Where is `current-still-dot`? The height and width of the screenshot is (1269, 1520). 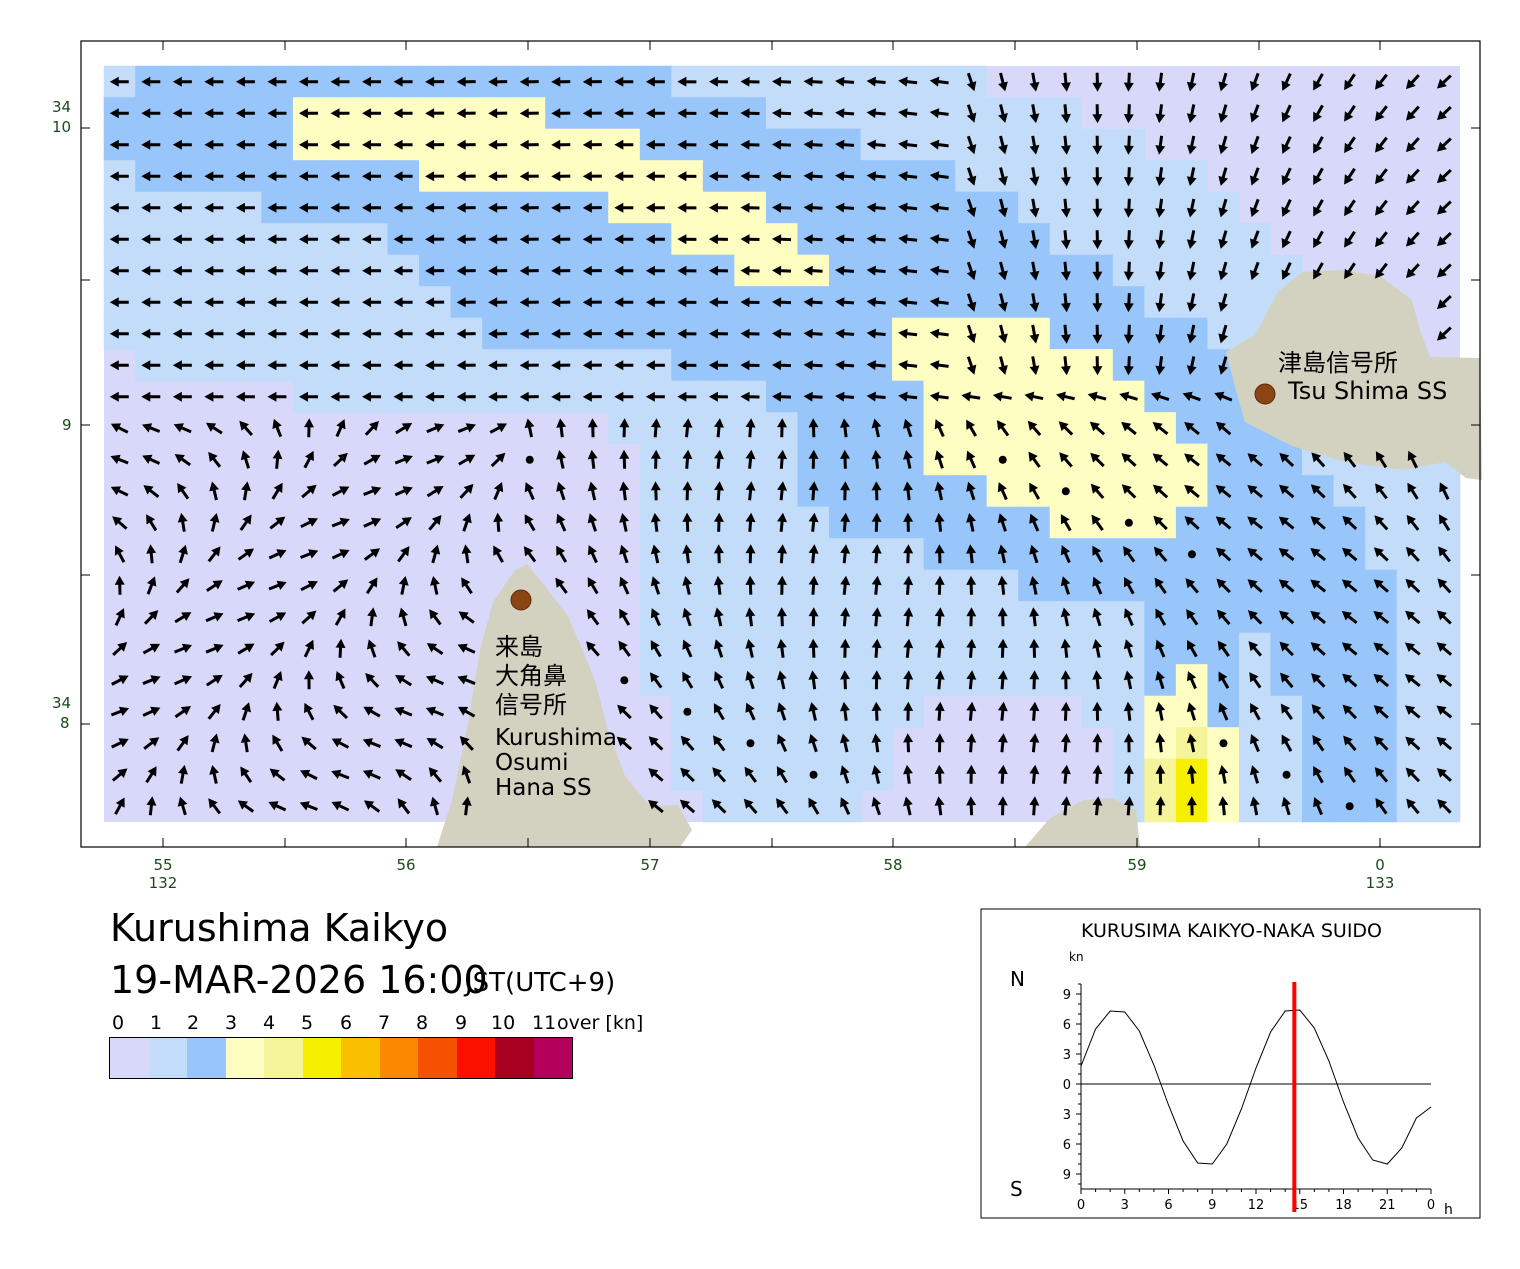 current-still-dot is located at coordinates (687, 711).